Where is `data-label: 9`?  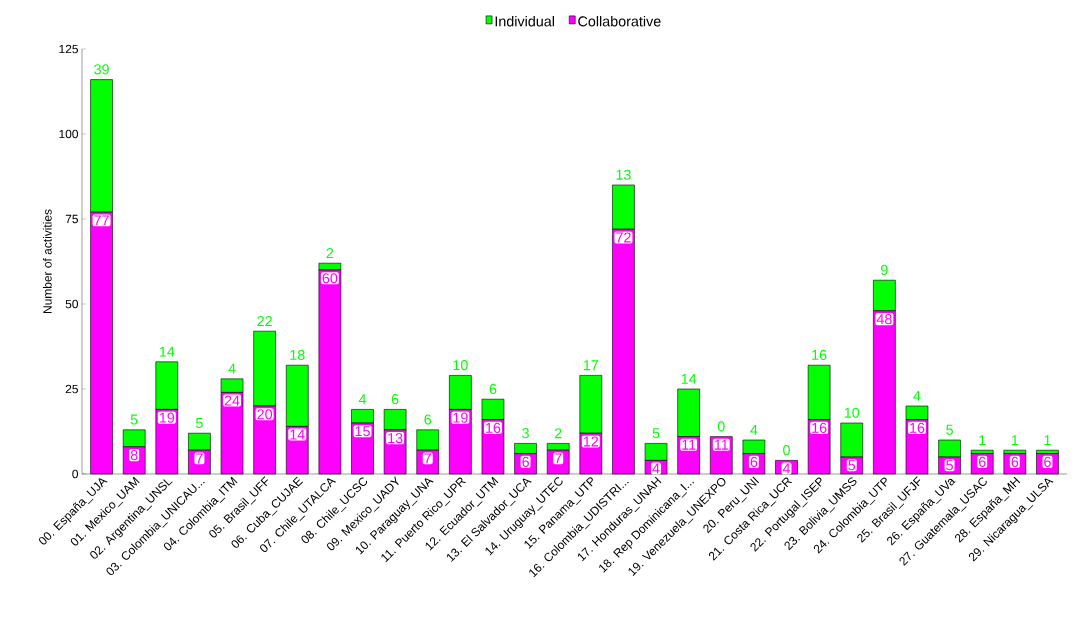
data-label: 9 is located at coordinates (884, 269).